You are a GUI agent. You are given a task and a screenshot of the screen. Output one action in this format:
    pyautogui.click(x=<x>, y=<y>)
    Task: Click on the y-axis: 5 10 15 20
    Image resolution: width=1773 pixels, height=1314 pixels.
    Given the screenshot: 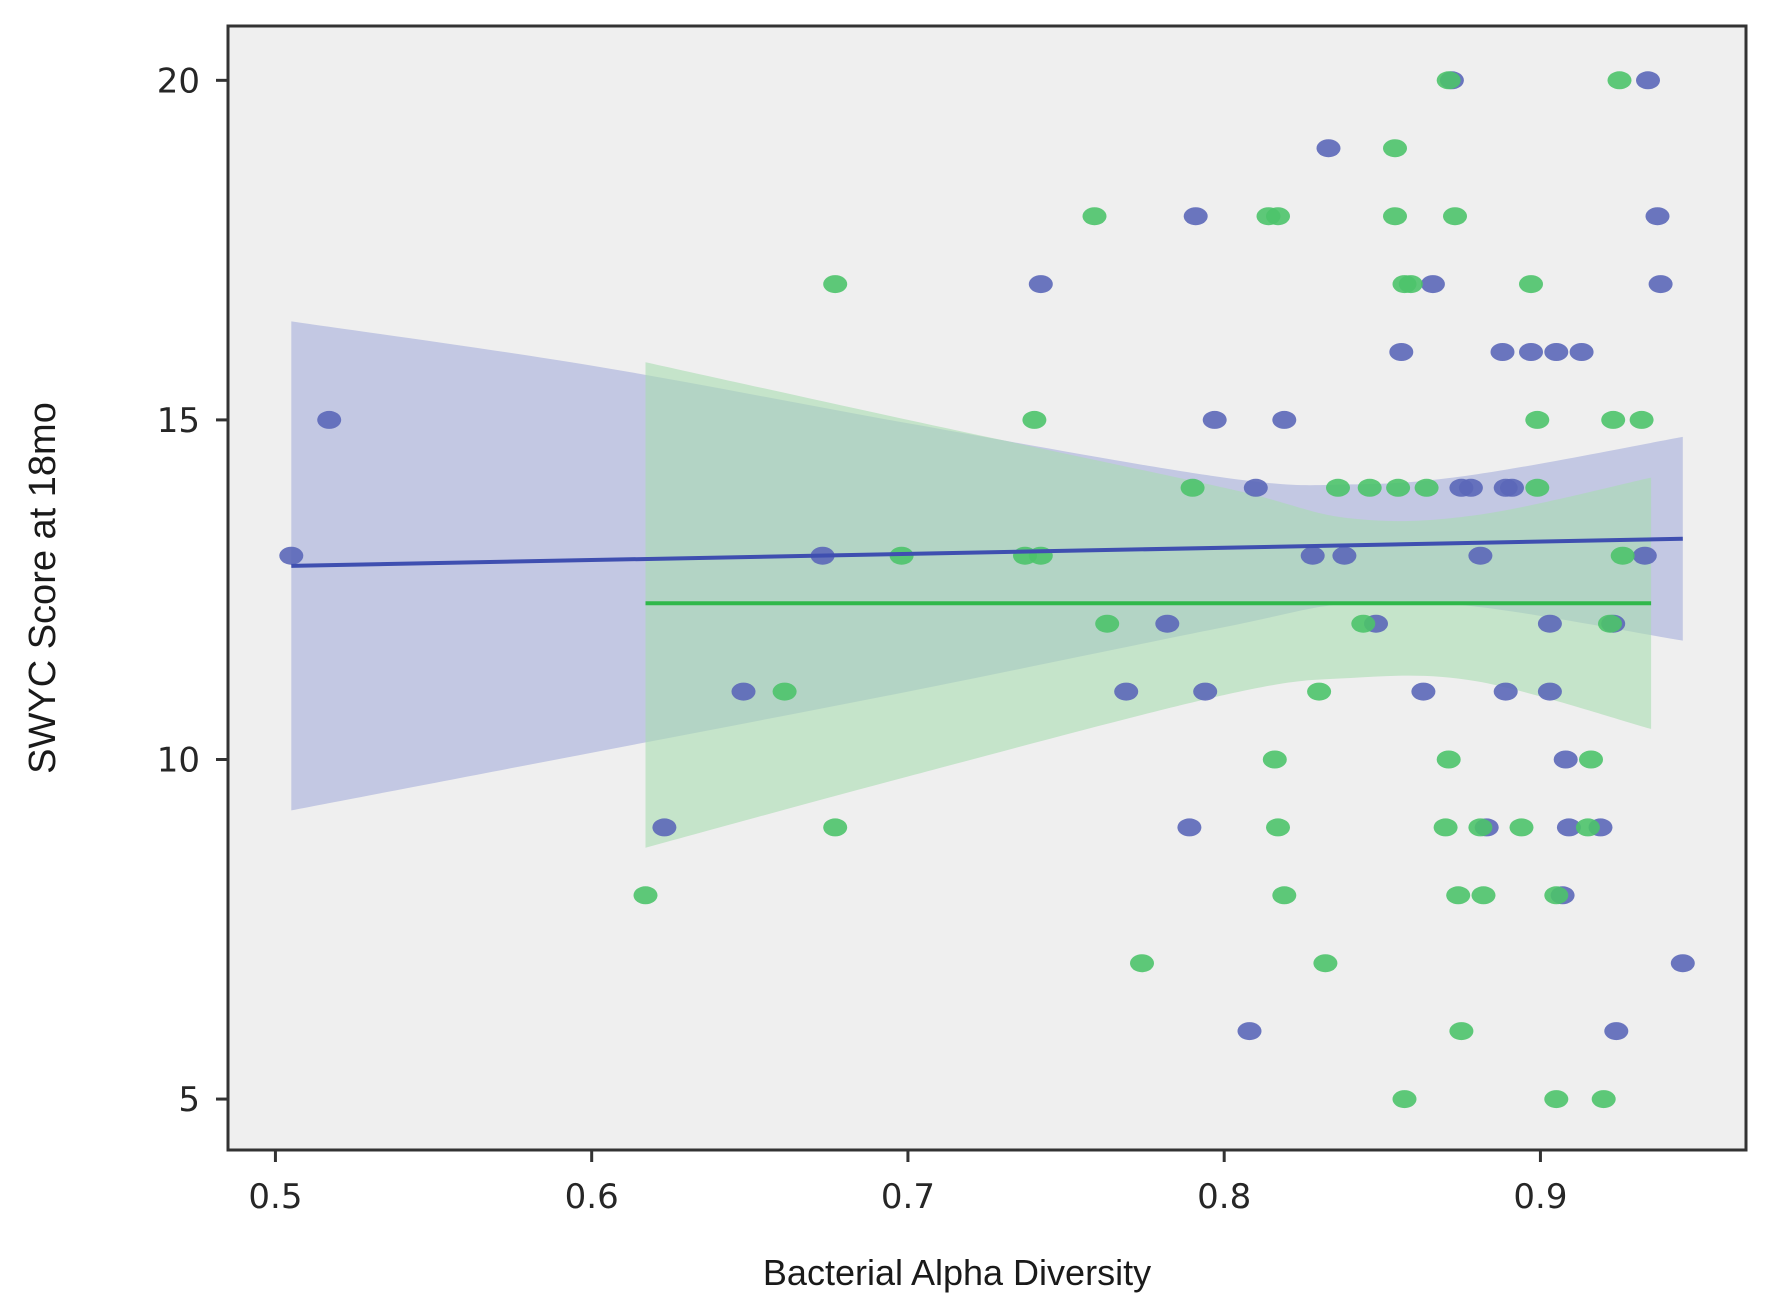 What is the action you would take?
    pyautogui.click(x=192, y=590)
    